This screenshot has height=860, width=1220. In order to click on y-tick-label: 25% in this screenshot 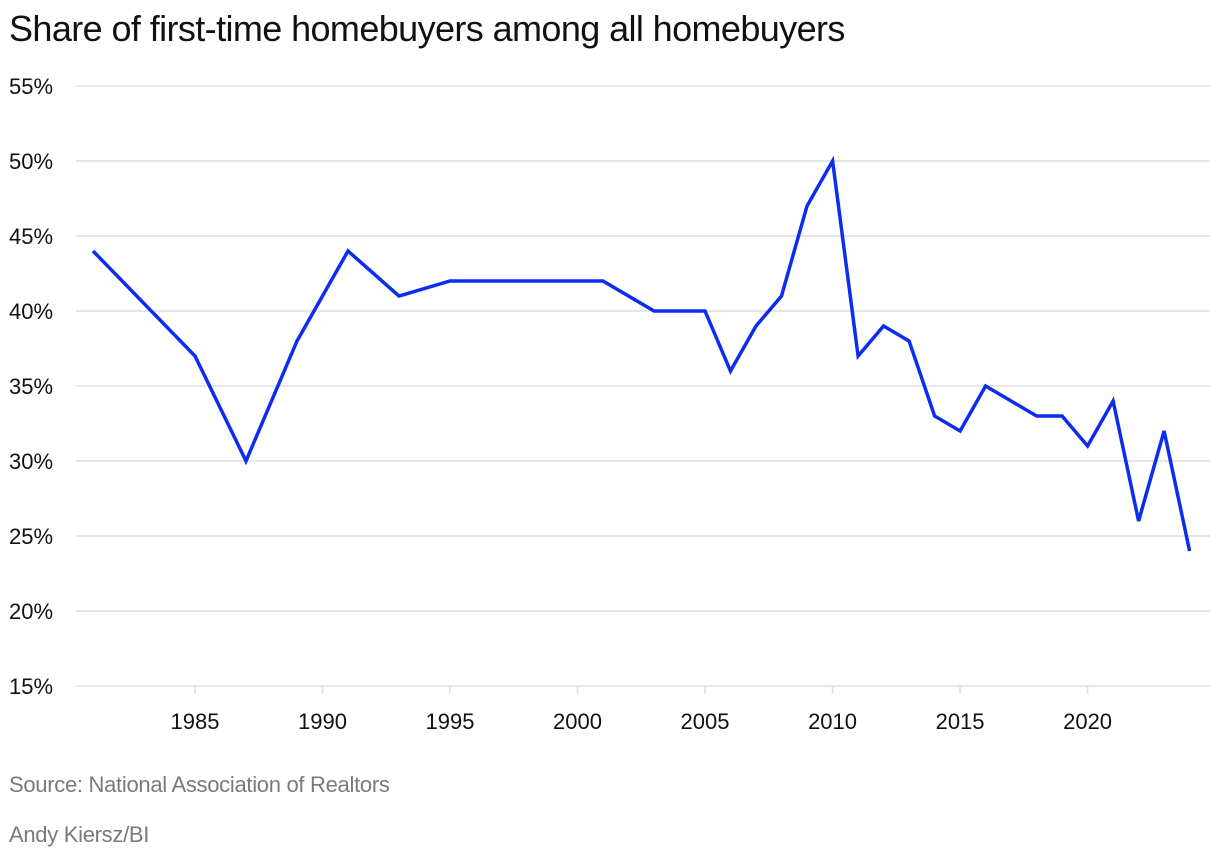, I will do `click(31, 536)`.